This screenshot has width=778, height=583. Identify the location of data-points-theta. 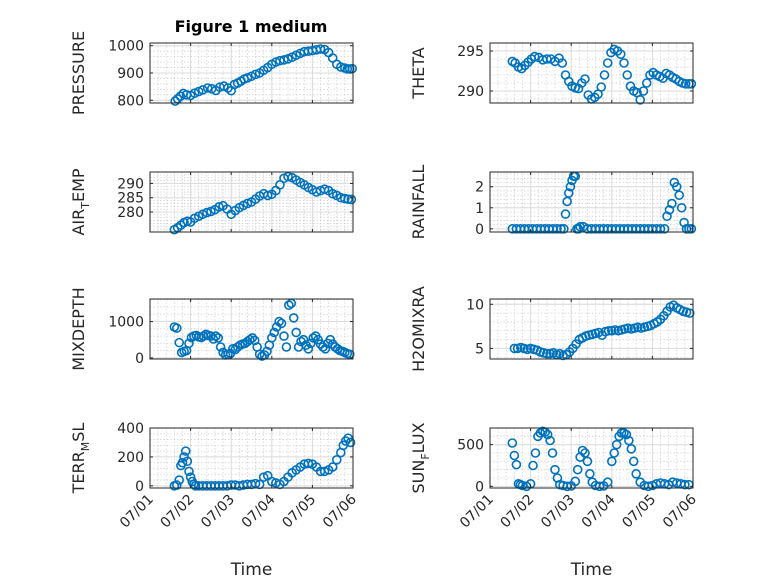
(602, 74).